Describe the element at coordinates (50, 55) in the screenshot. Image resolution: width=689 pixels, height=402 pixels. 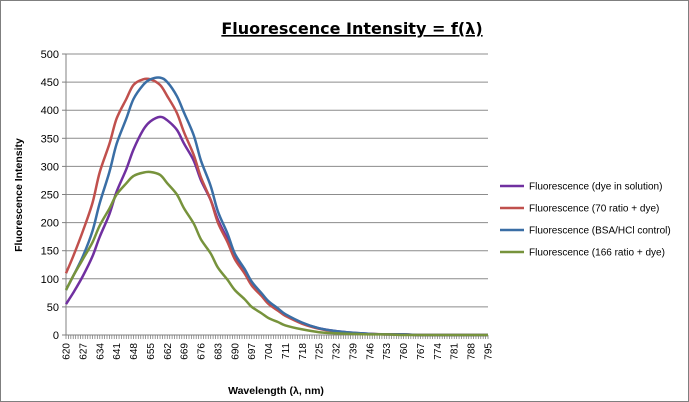
I see `y-tick-label: 500` at that location.